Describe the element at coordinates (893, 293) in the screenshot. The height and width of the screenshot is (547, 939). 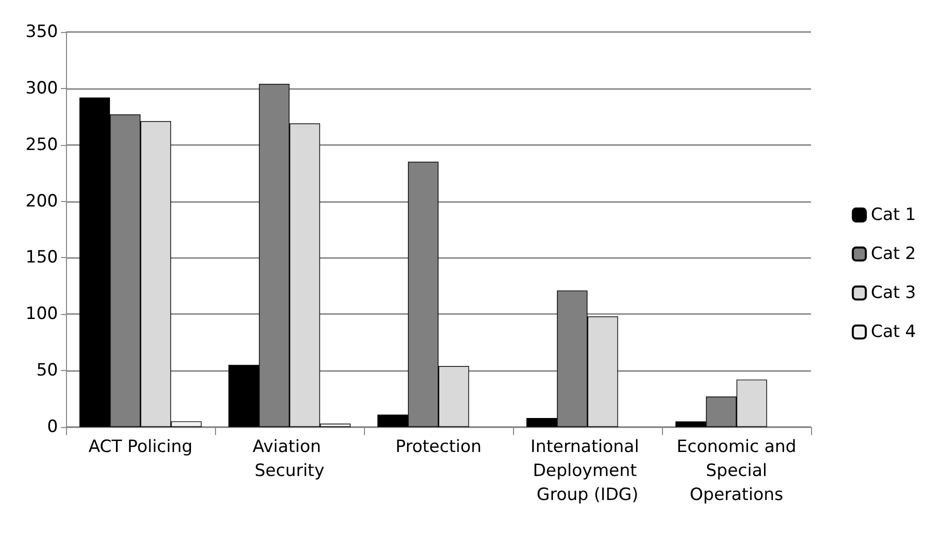
I see `legend-label: Cat 3` at that location.